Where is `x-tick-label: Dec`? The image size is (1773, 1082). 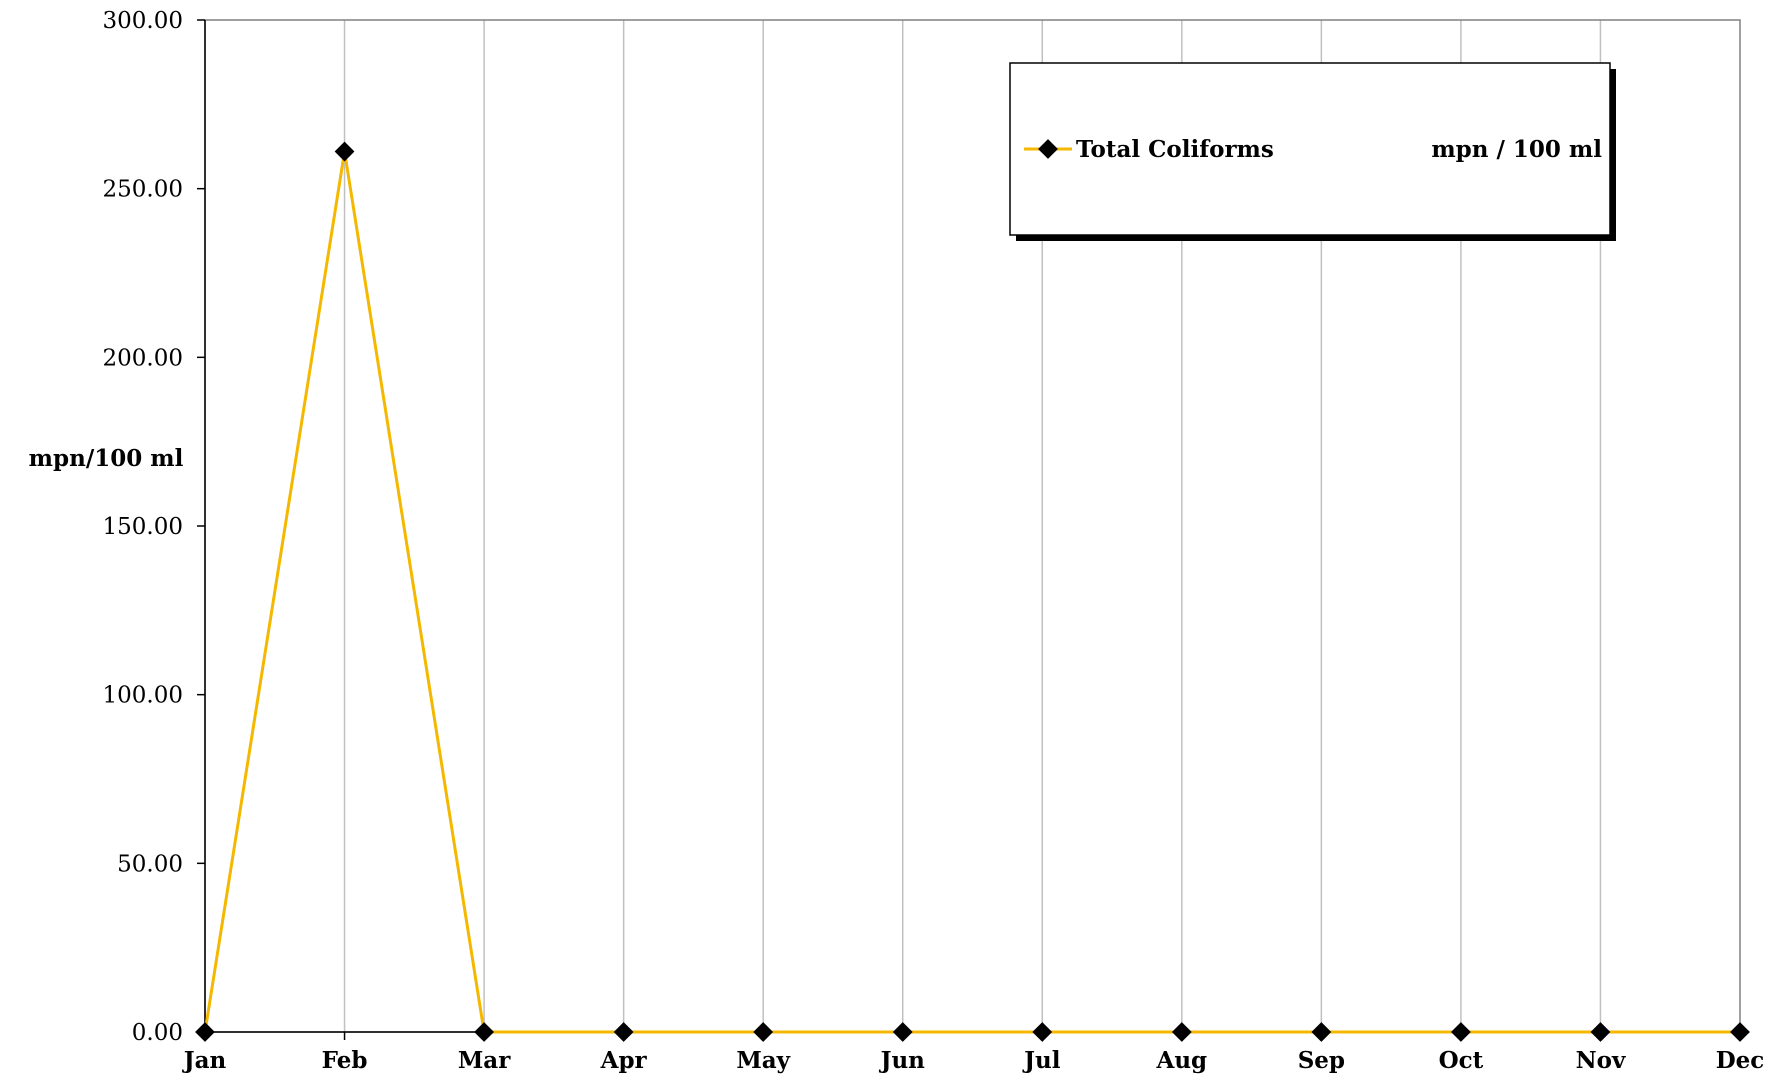 x-tick-label: Dec is located at coordinates (1740, 1060).